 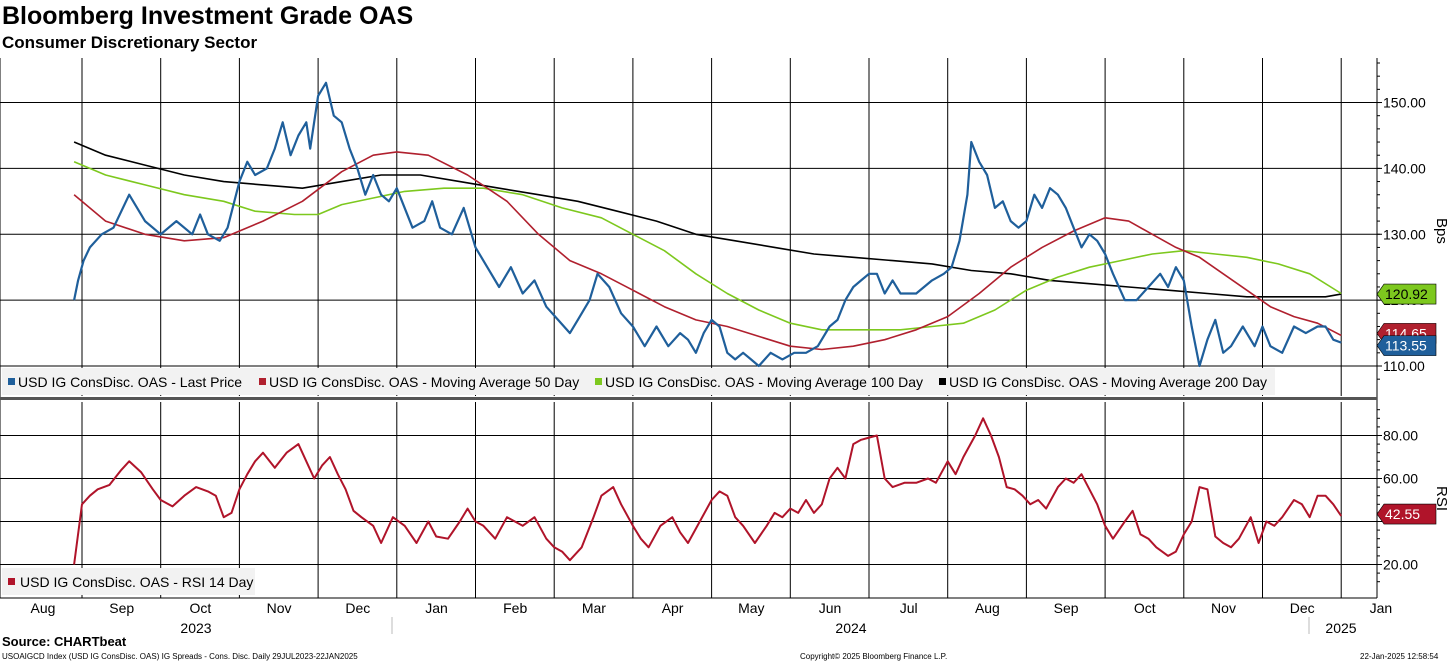 What do you see at coordinates (909, 608) in the screenshot?
I see `x-tick-label: Jul` at bounding box center [909, 608].